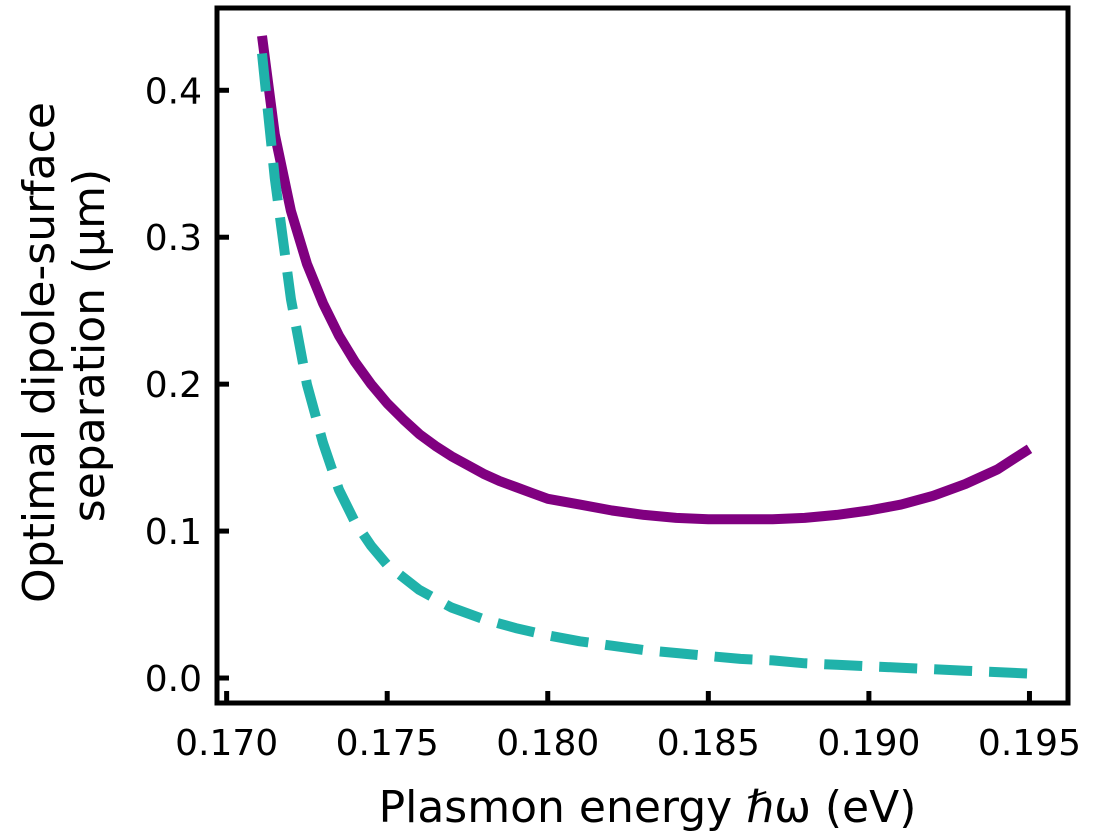  What do you see at coordinates (708, 743) in the screenshot?
I see `x-tick-label: 0.185` at bounding box center [708, 743].